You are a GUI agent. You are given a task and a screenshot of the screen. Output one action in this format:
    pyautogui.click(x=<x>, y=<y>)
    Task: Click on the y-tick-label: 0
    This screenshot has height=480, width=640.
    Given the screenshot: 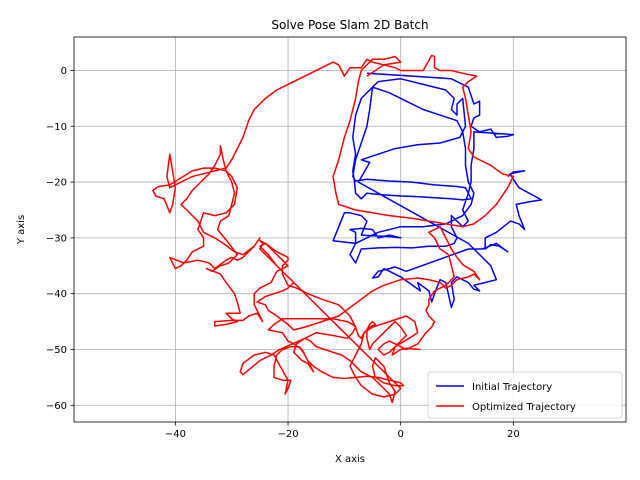 What is the action you would take?
    pyautogui.click(x=64, y=71)
    